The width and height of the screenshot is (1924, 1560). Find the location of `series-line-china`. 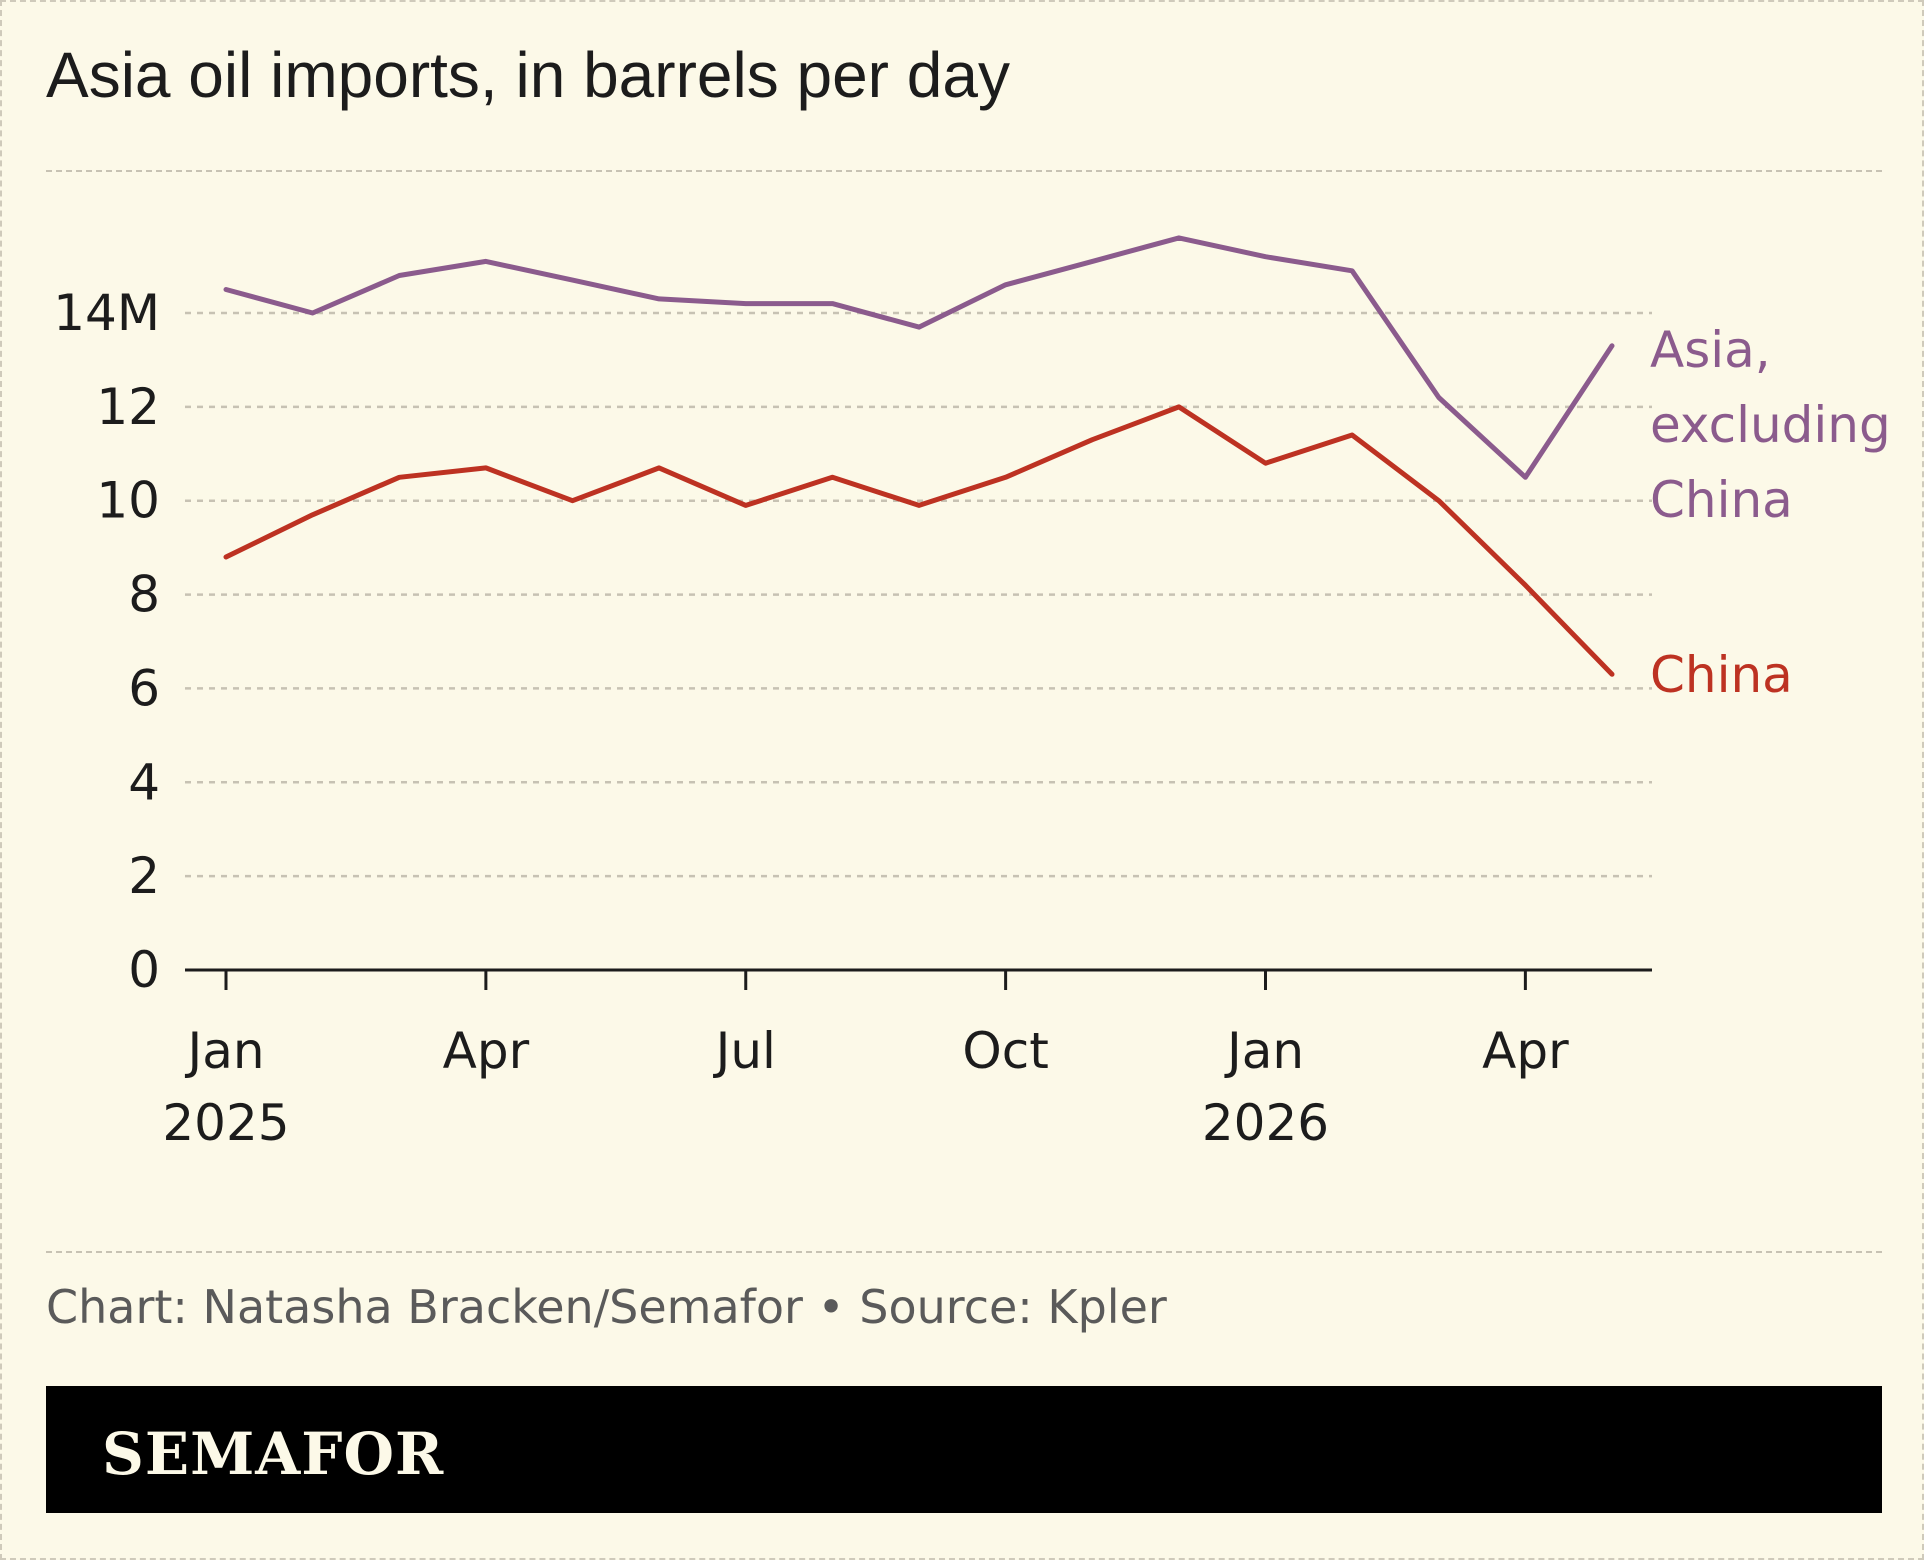

series-line-china is located at coordinates (919, 540).